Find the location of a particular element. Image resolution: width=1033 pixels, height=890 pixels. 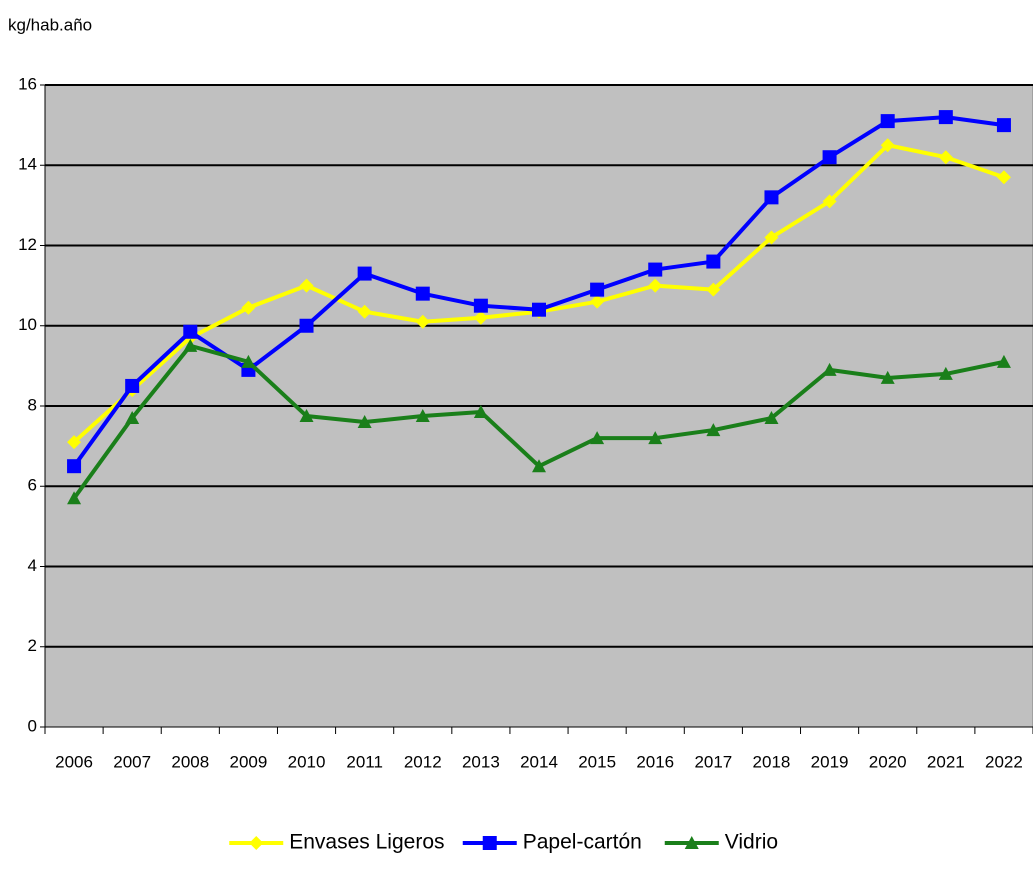

x-tick-label: 2014 is located at coordinates (539, 761).